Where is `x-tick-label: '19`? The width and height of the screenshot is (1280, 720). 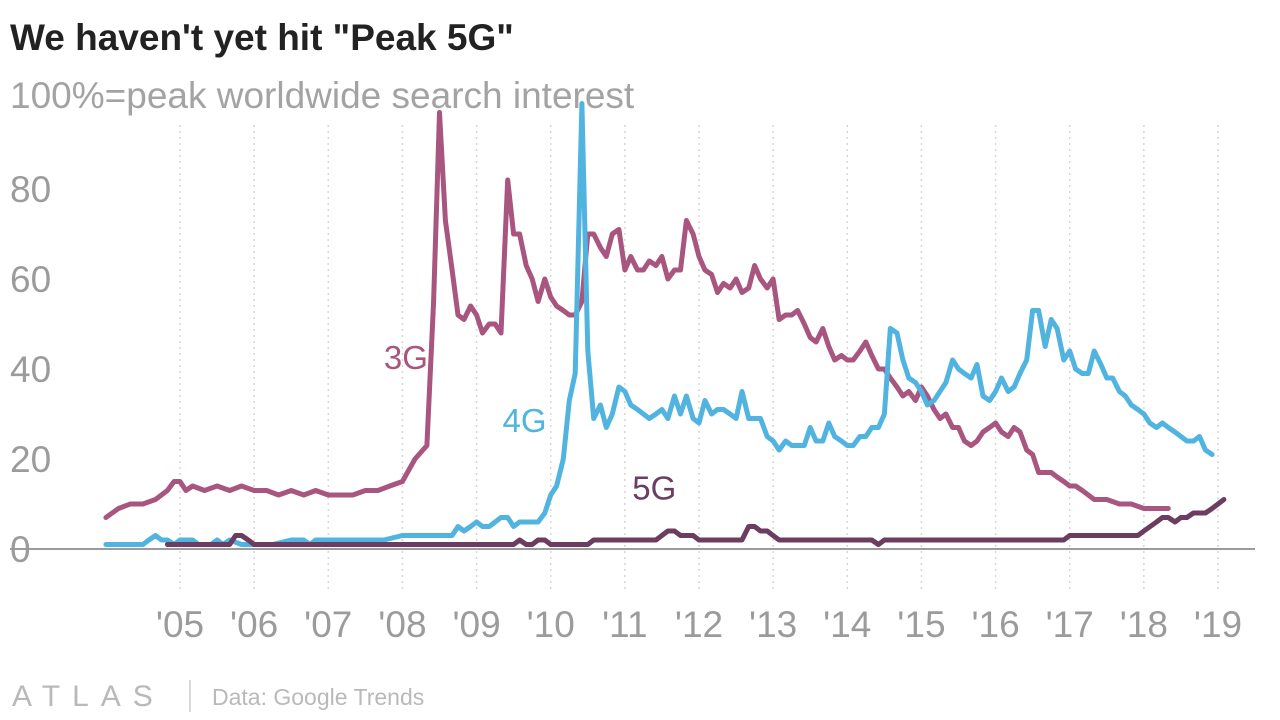
x-tick-label: '19 is located at coordinates (1218, 624).